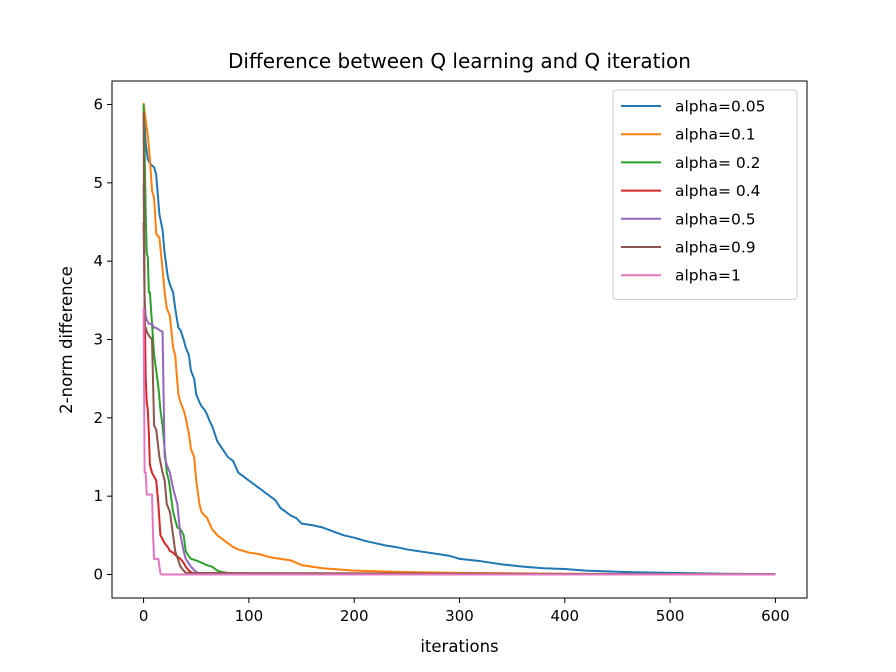 The width and height of the screenshot is (896, 672). Describe the element at coordinates (564, 616) in the screenshot. I see `x-tick-label-4: 400` at that location.